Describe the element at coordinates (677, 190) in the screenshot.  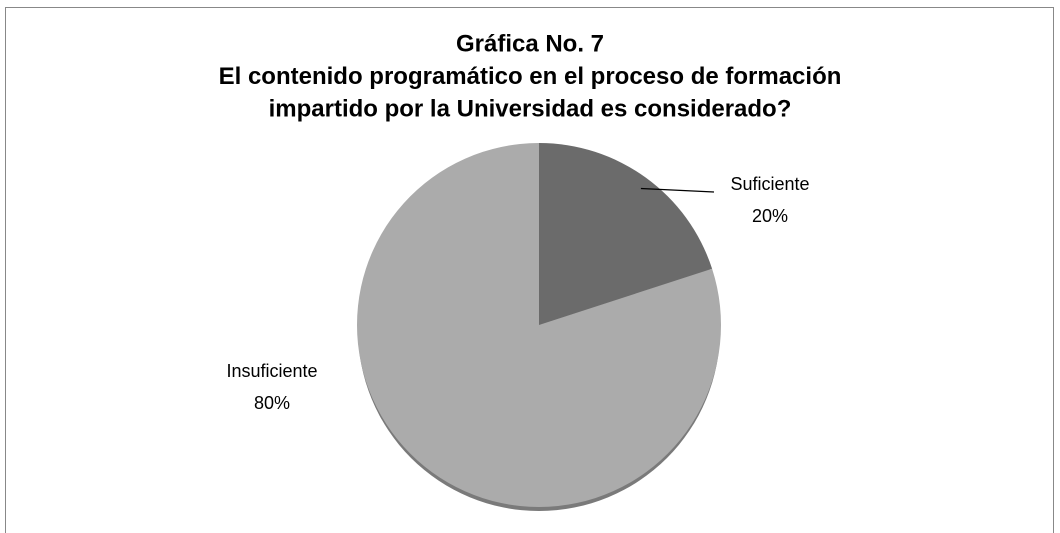
I see `leader-line` at that location.